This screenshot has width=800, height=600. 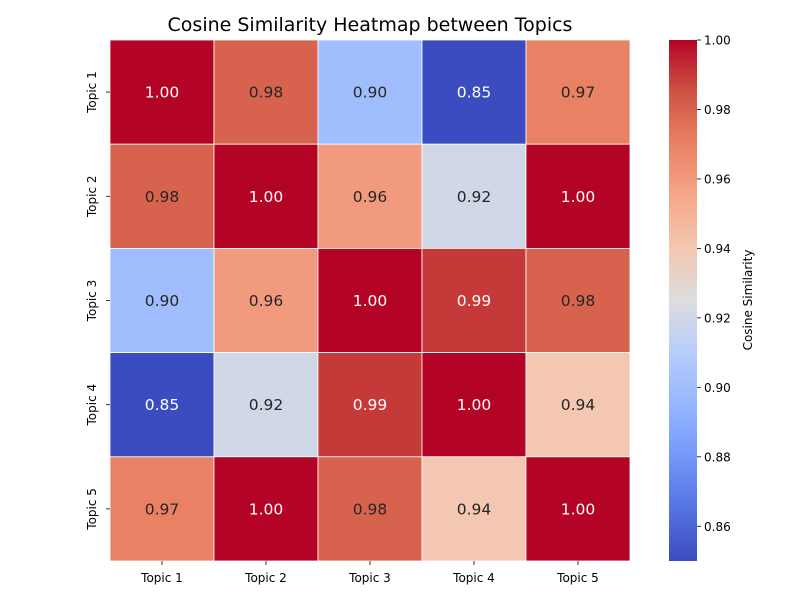 I want to click on chart-title: Cosine Similarity Heatmap between Topics, so click(x=370, y=25).